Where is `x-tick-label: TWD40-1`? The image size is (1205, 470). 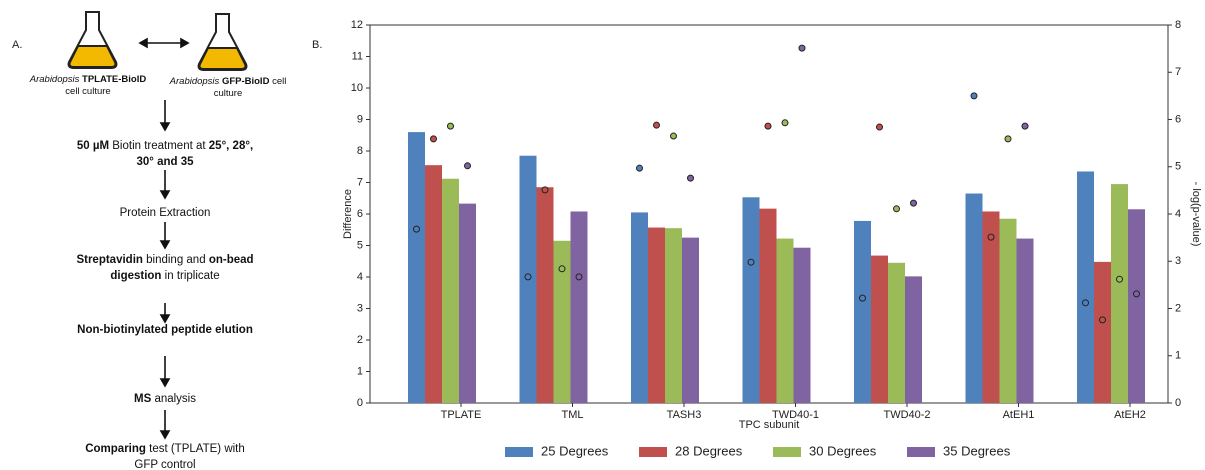 x-tick-label: TWD40-1 is located at coordinates (795, 415).